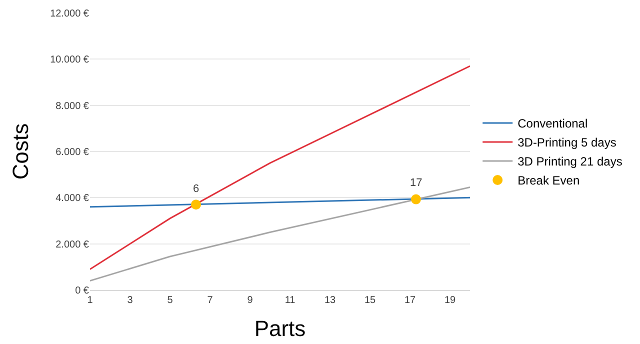 This screenshot has width=640, height=344. What do you see at coordinates (20, 151) in the screenshot?
I see `y-axis-title: Costs` at bounding box center [20, 151].